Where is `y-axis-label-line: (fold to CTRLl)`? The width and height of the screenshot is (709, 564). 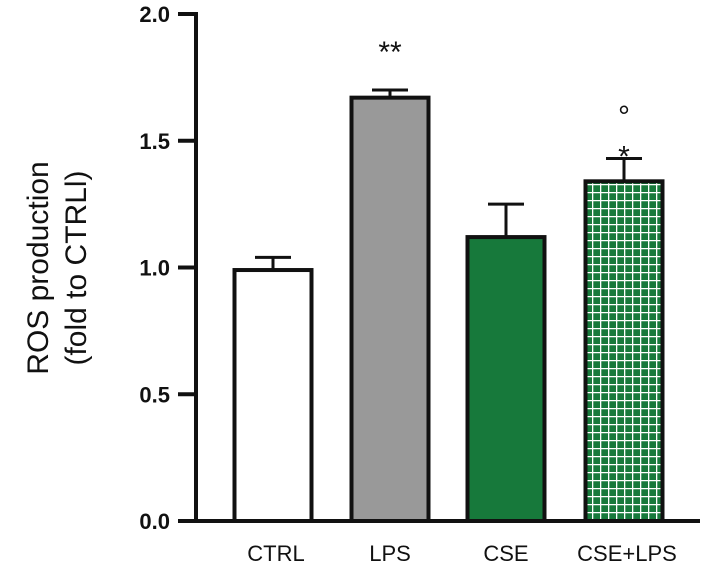
y-axis-label-line: (fold to CTRLl) is located at coordinates (76, 267).